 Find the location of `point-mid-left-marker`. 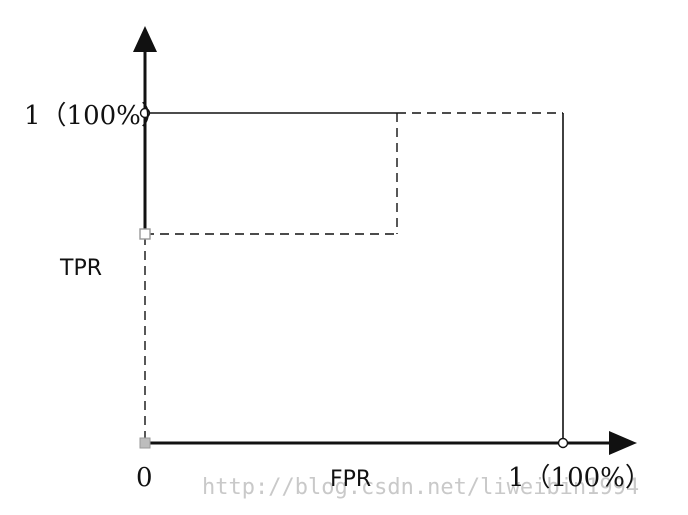

point-mid-left-marker is located at coordinates (145, 234).